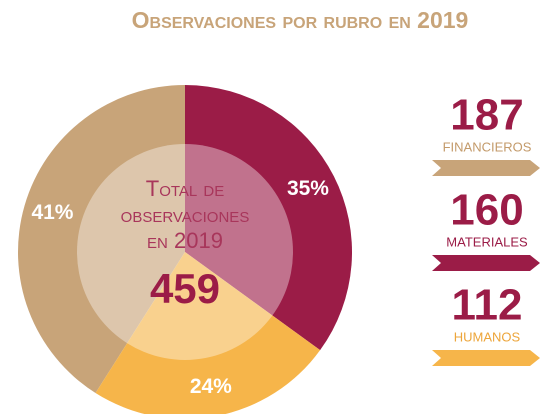 This screenshot has height=414, width=540. What do you see at coordinates (486, 210) in the screenshot?
I see `count-value: 160` at bounding box center [486, 210].